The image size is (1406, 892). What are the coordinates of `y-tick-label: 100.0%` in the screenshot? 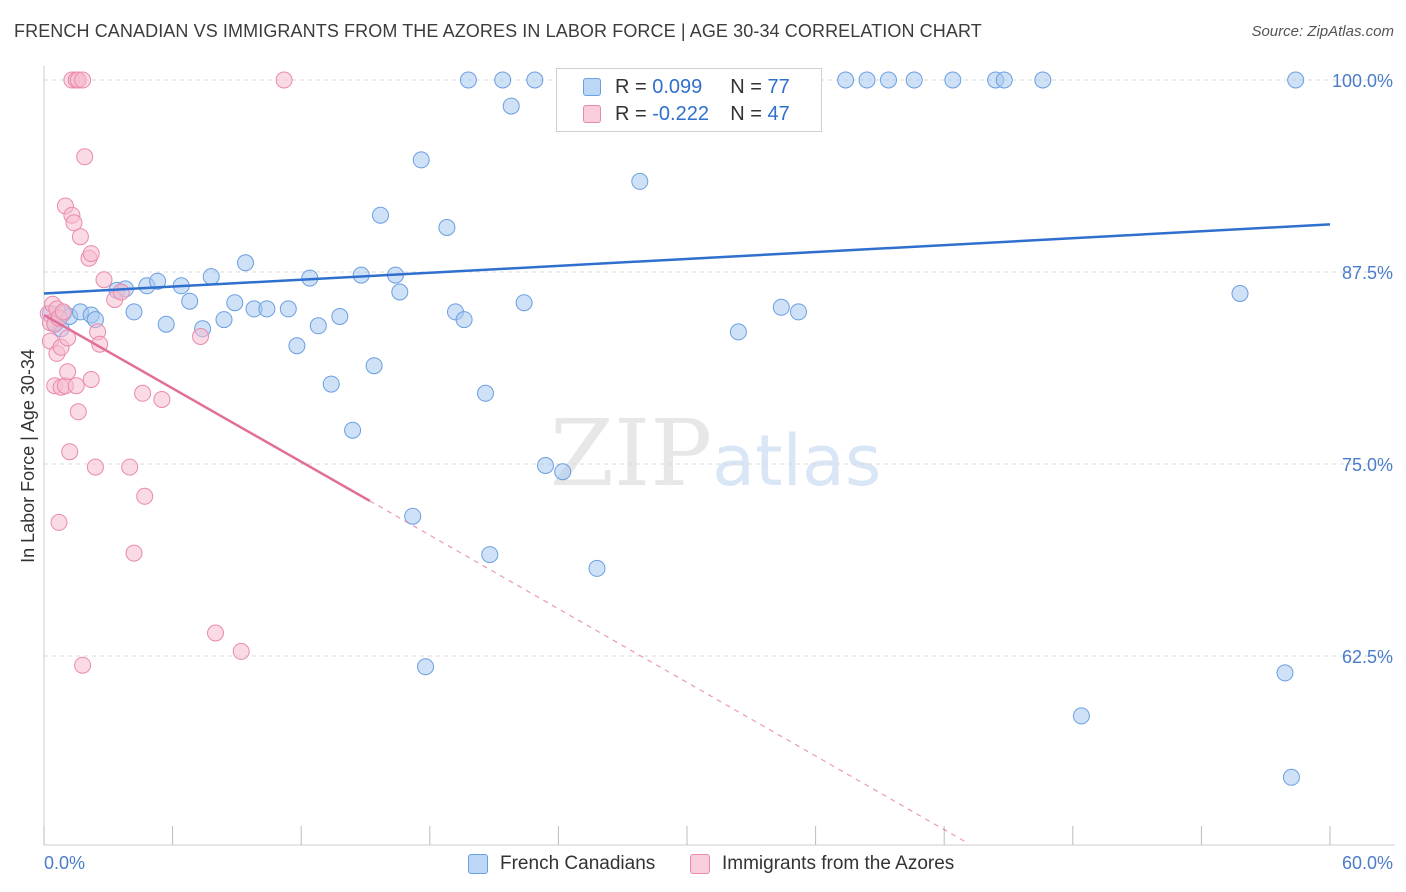 It's located at (1362, 81).